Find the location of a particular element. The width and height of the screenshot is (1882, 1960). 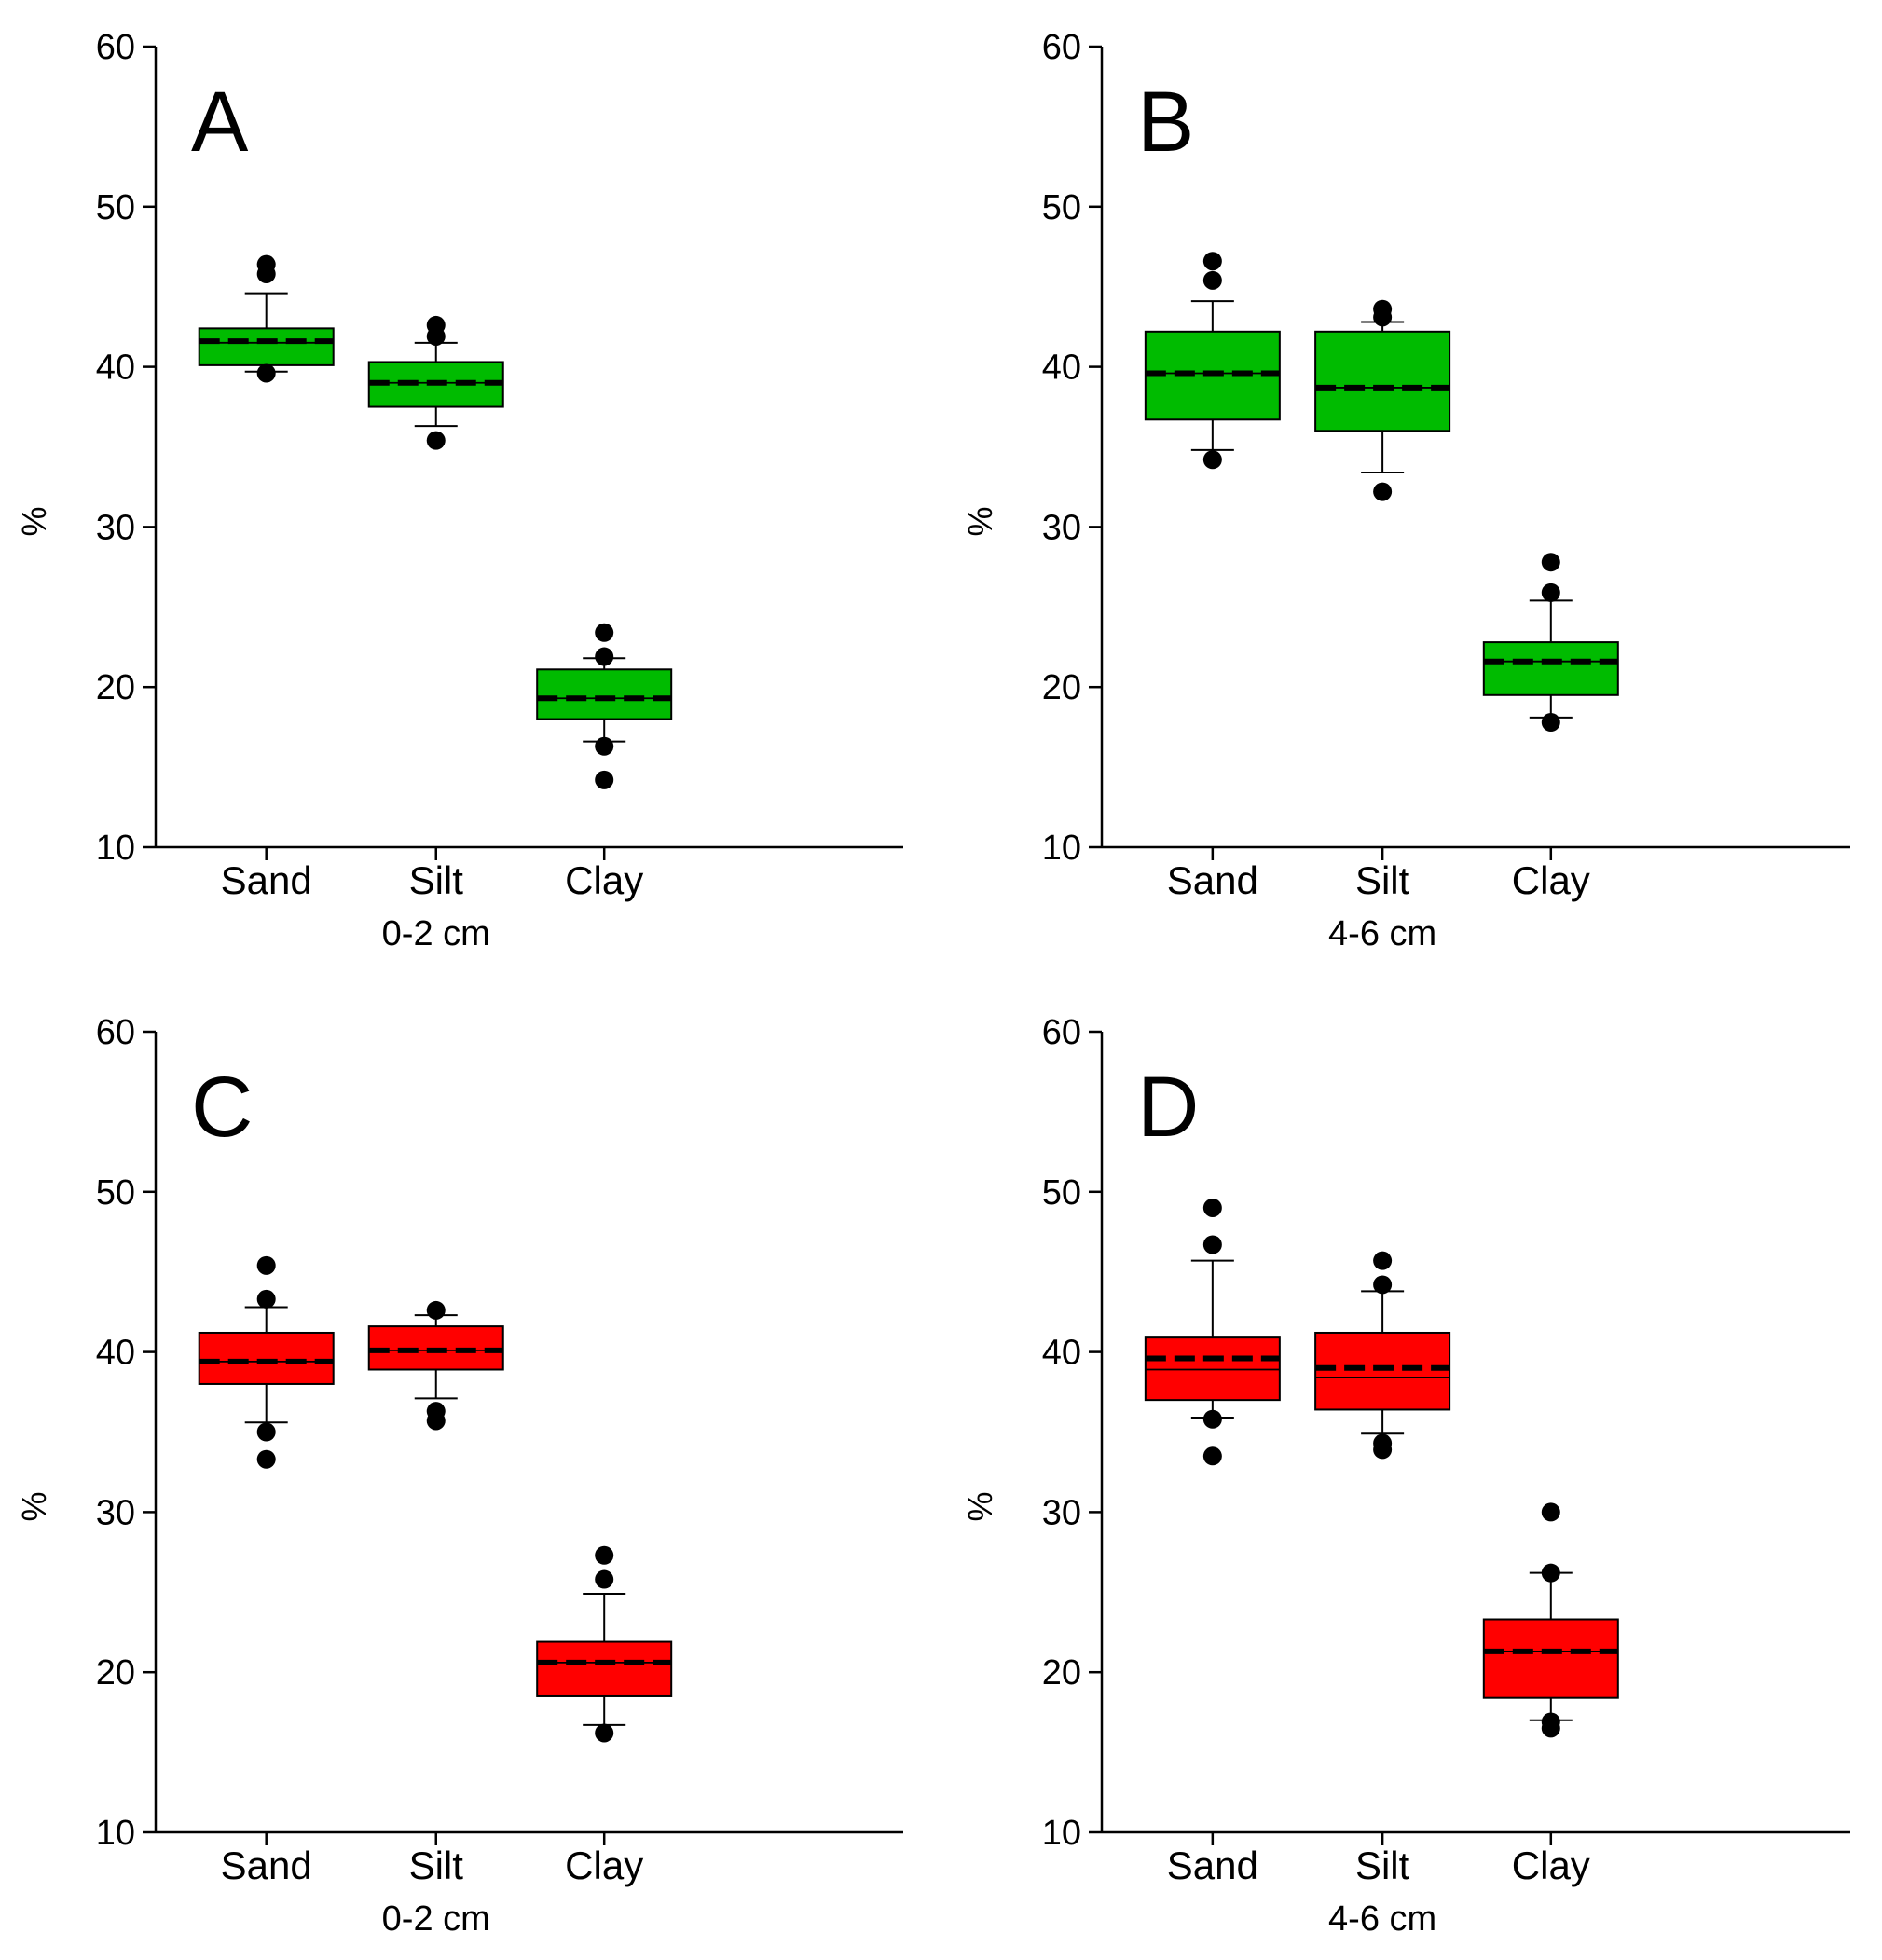

panel-letter: B is located at coordinates (1165, 122).